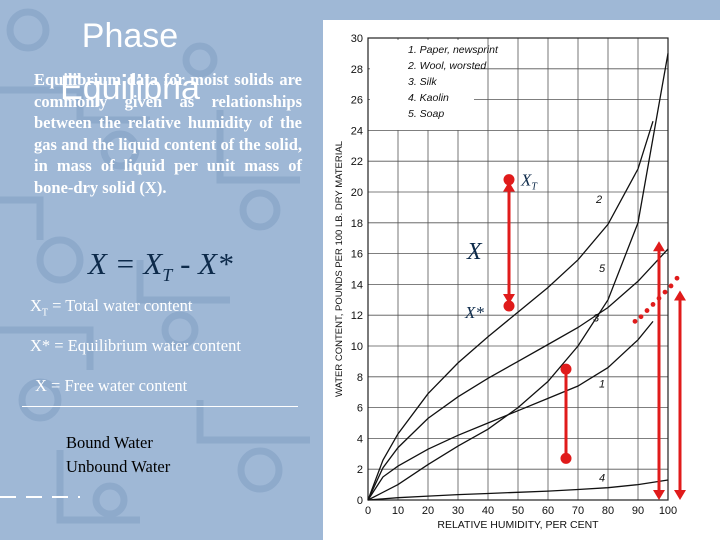 The width and height of the screenshot is (720, 540). What do you see at coordinates (357, 347) in the screenshot?
I see `y-tick-label: 10` at bounding box center [357, 347].